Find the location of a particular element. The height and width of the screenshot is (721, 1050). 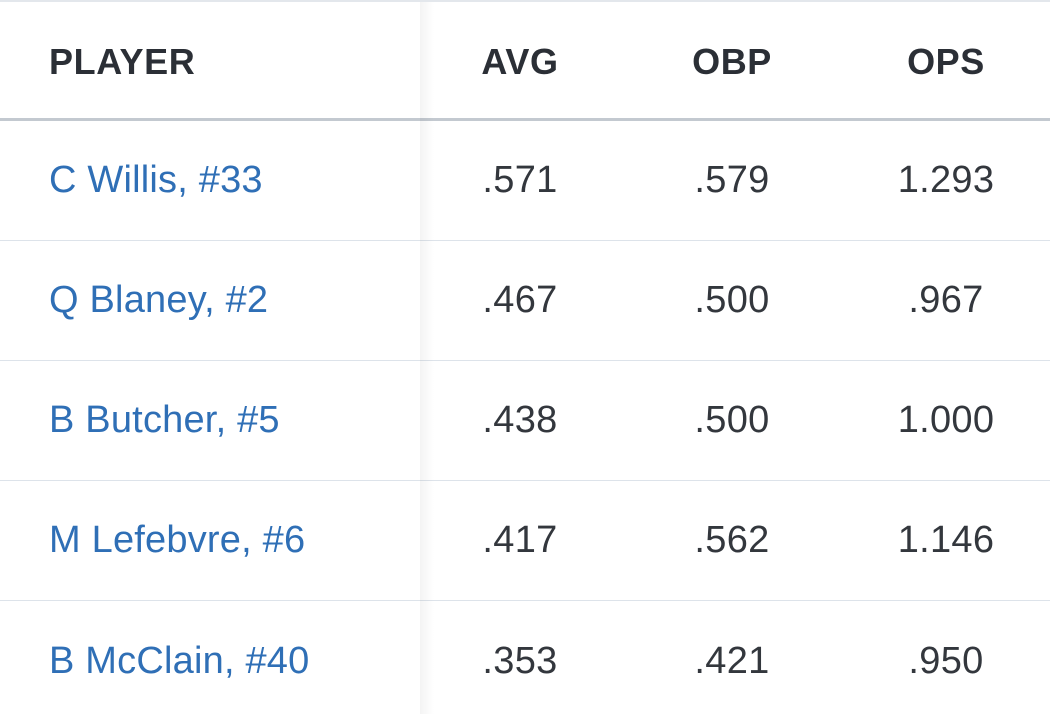

ops-value: .967 is located at coordinates (946, 300).